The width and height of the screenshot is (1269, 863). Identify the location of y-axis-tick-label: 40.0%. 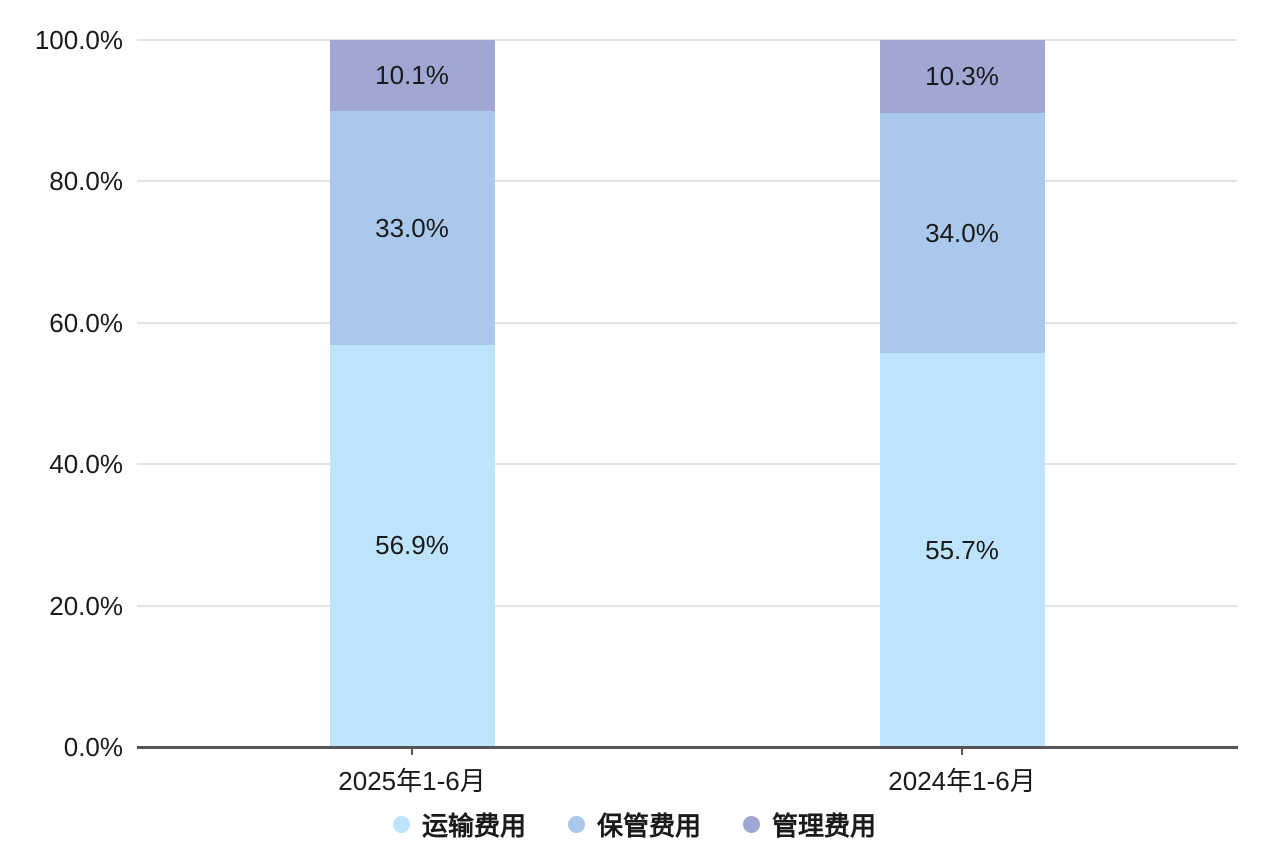
(86, 464).